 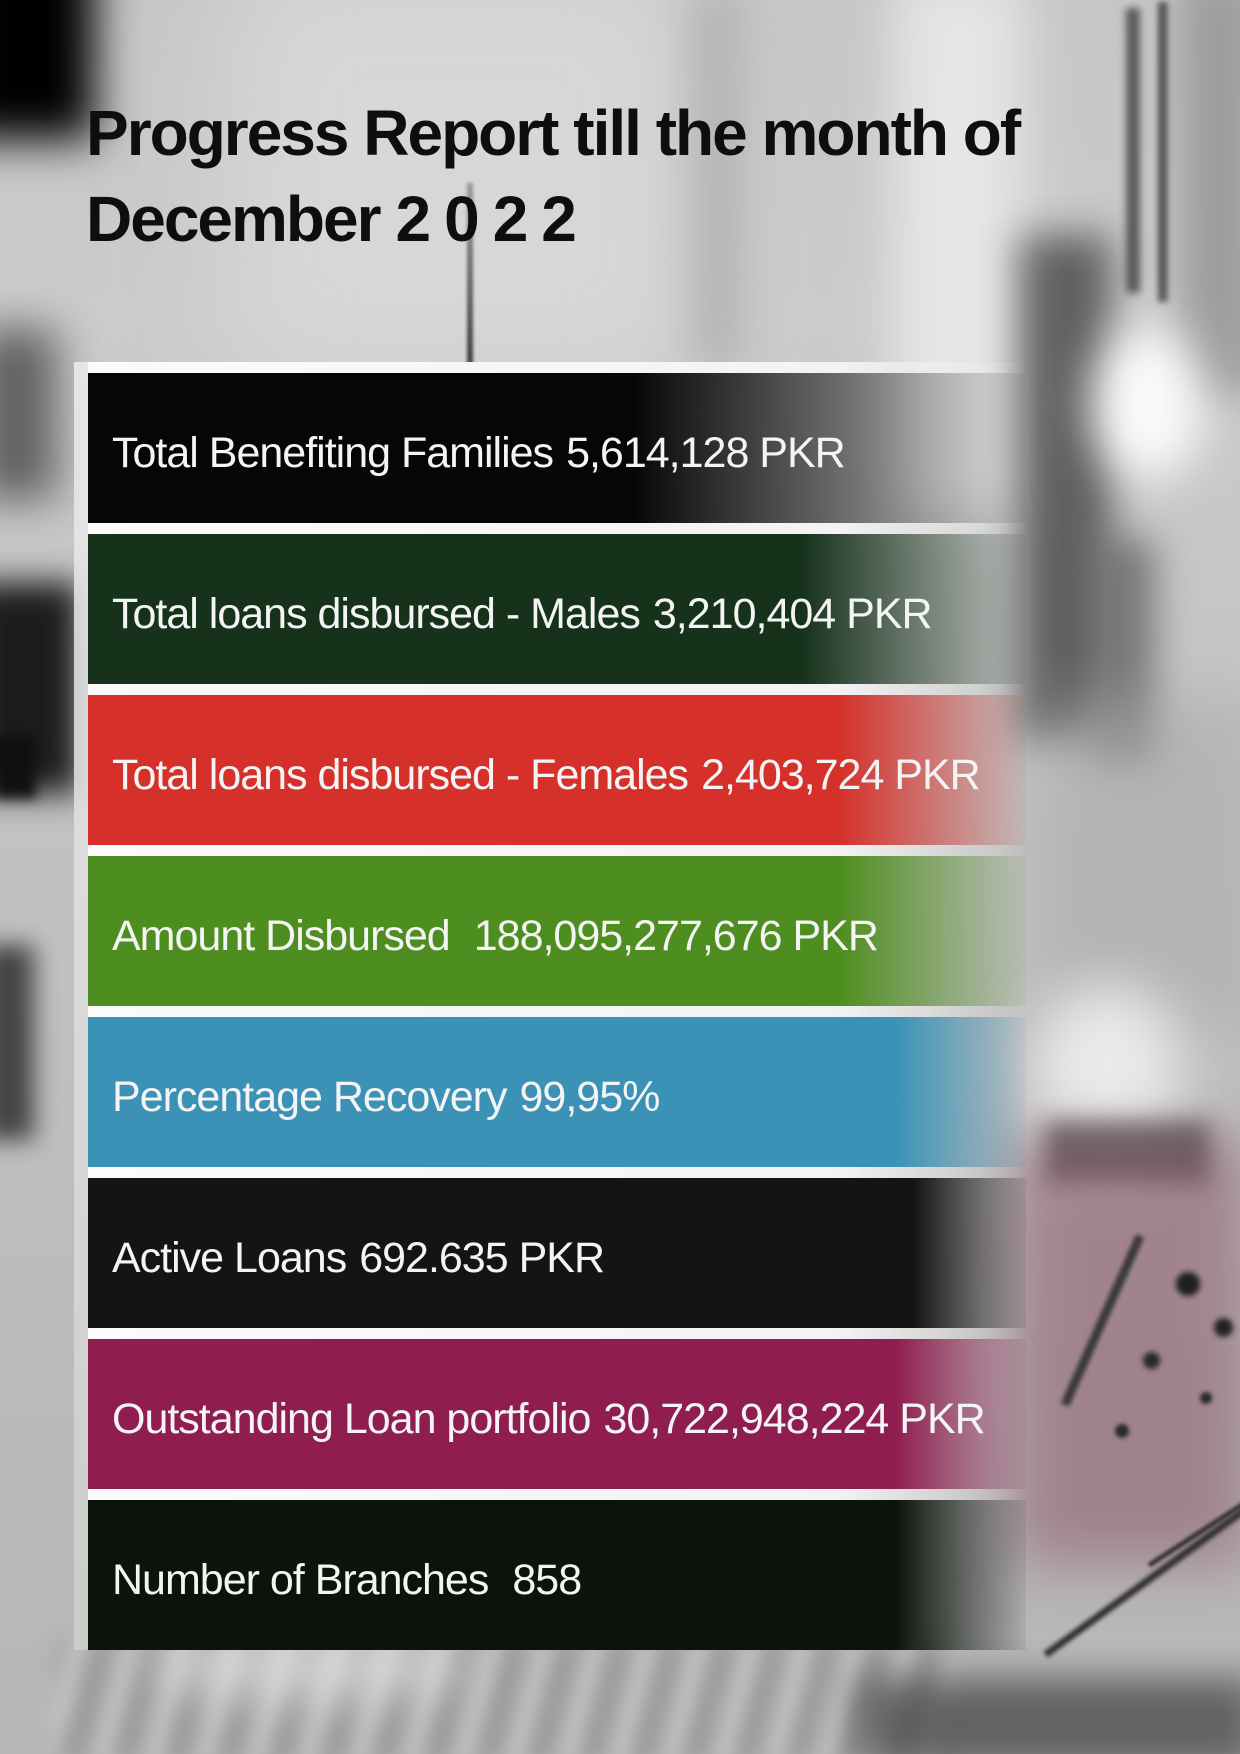 I want to click on page-title-line2: December 2022, so click(x=631, y=219).